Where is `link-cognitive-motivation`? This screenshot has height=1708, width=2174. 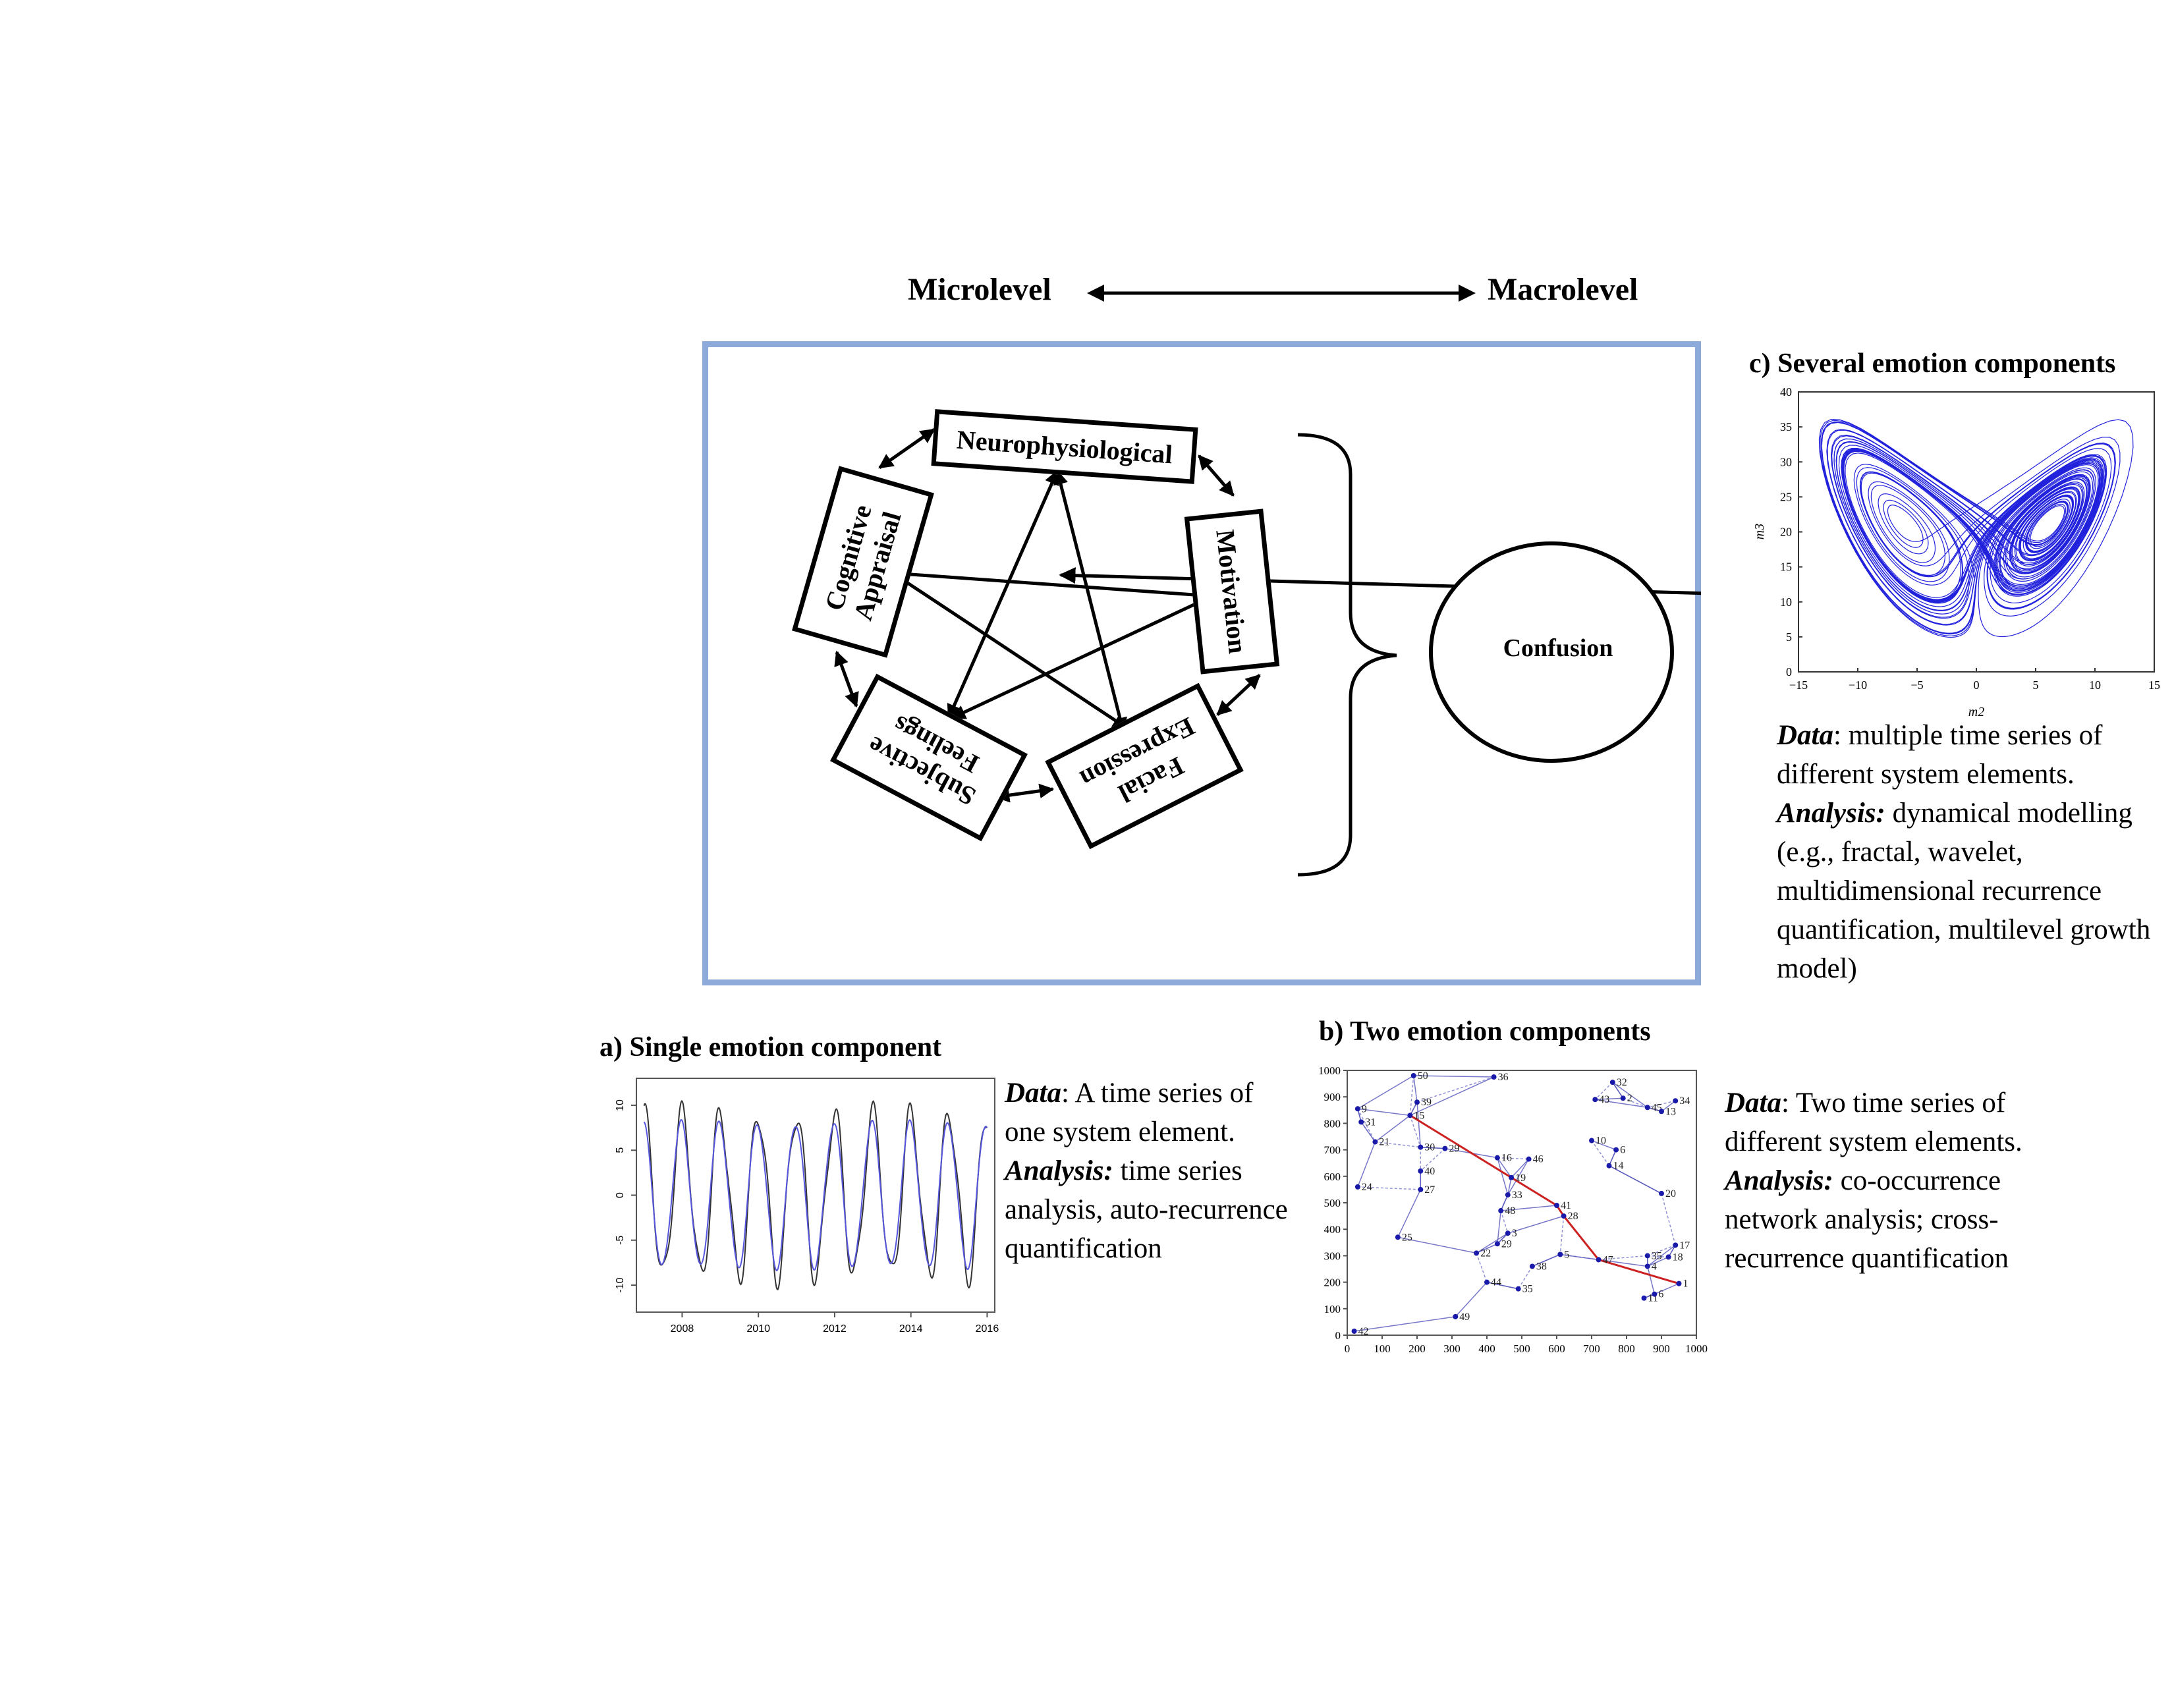 link-cognitive-motivation is located at coordinates (1052, 584).